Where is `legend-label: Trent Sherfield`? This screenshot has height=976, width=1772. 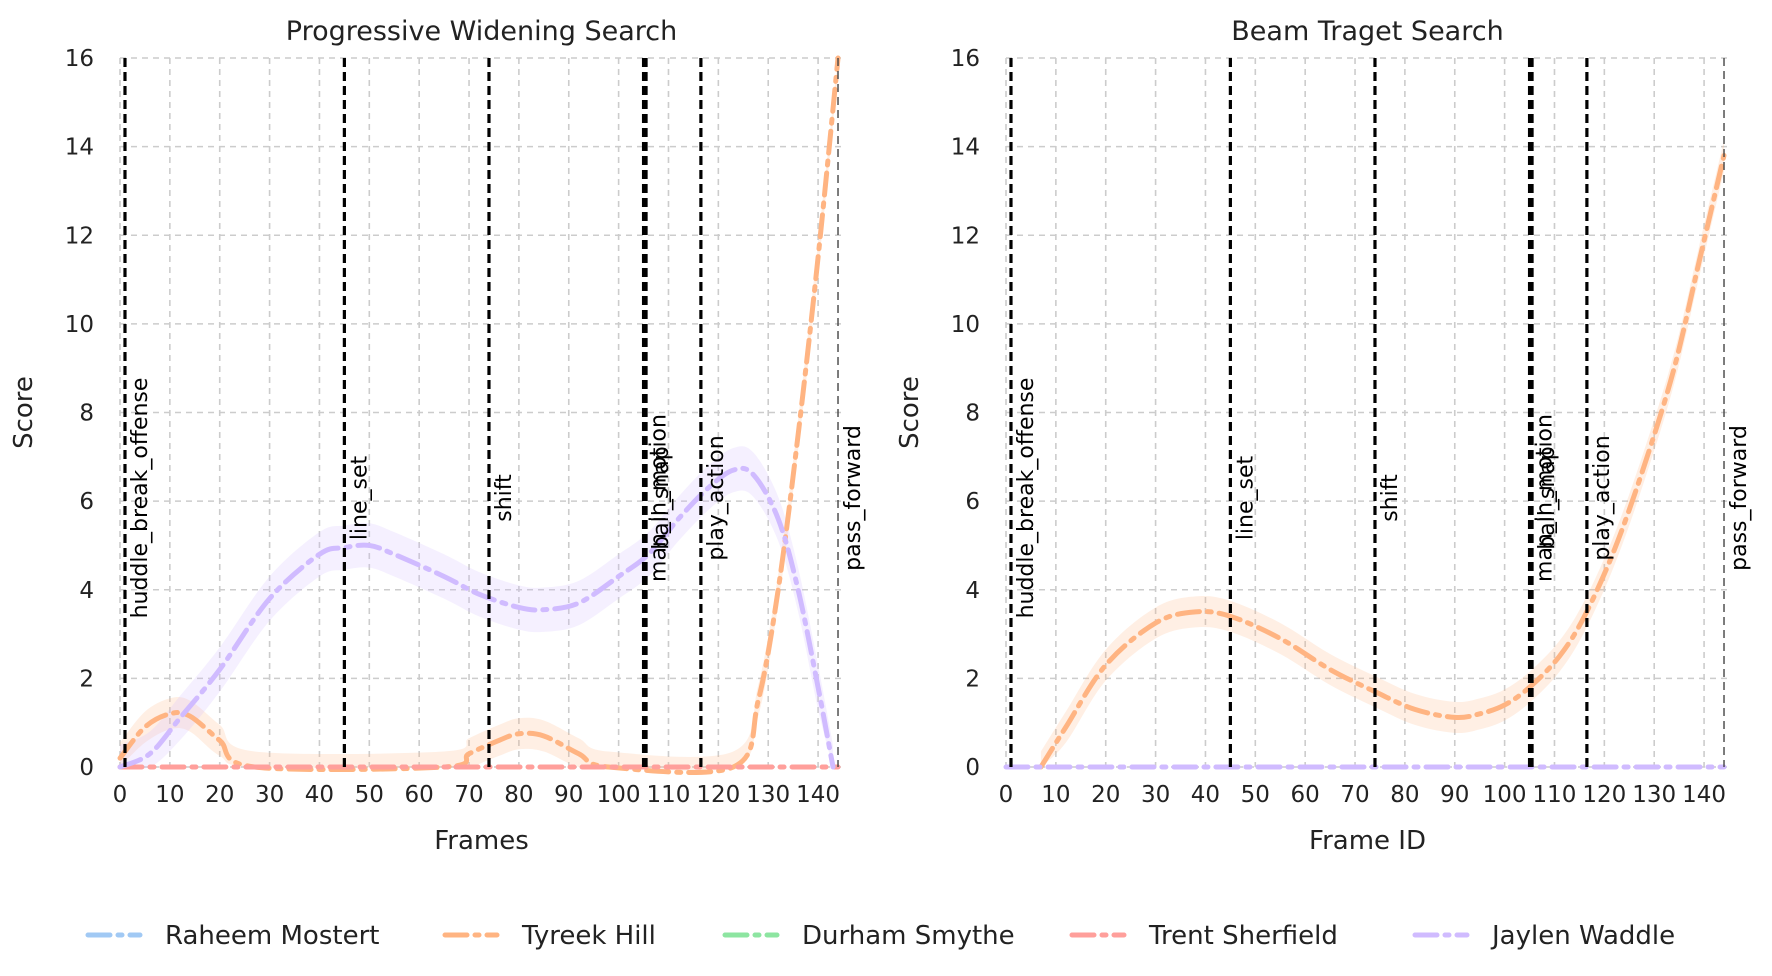
legend-label: Trent Sherfield is located at coordinates (1243, 936).